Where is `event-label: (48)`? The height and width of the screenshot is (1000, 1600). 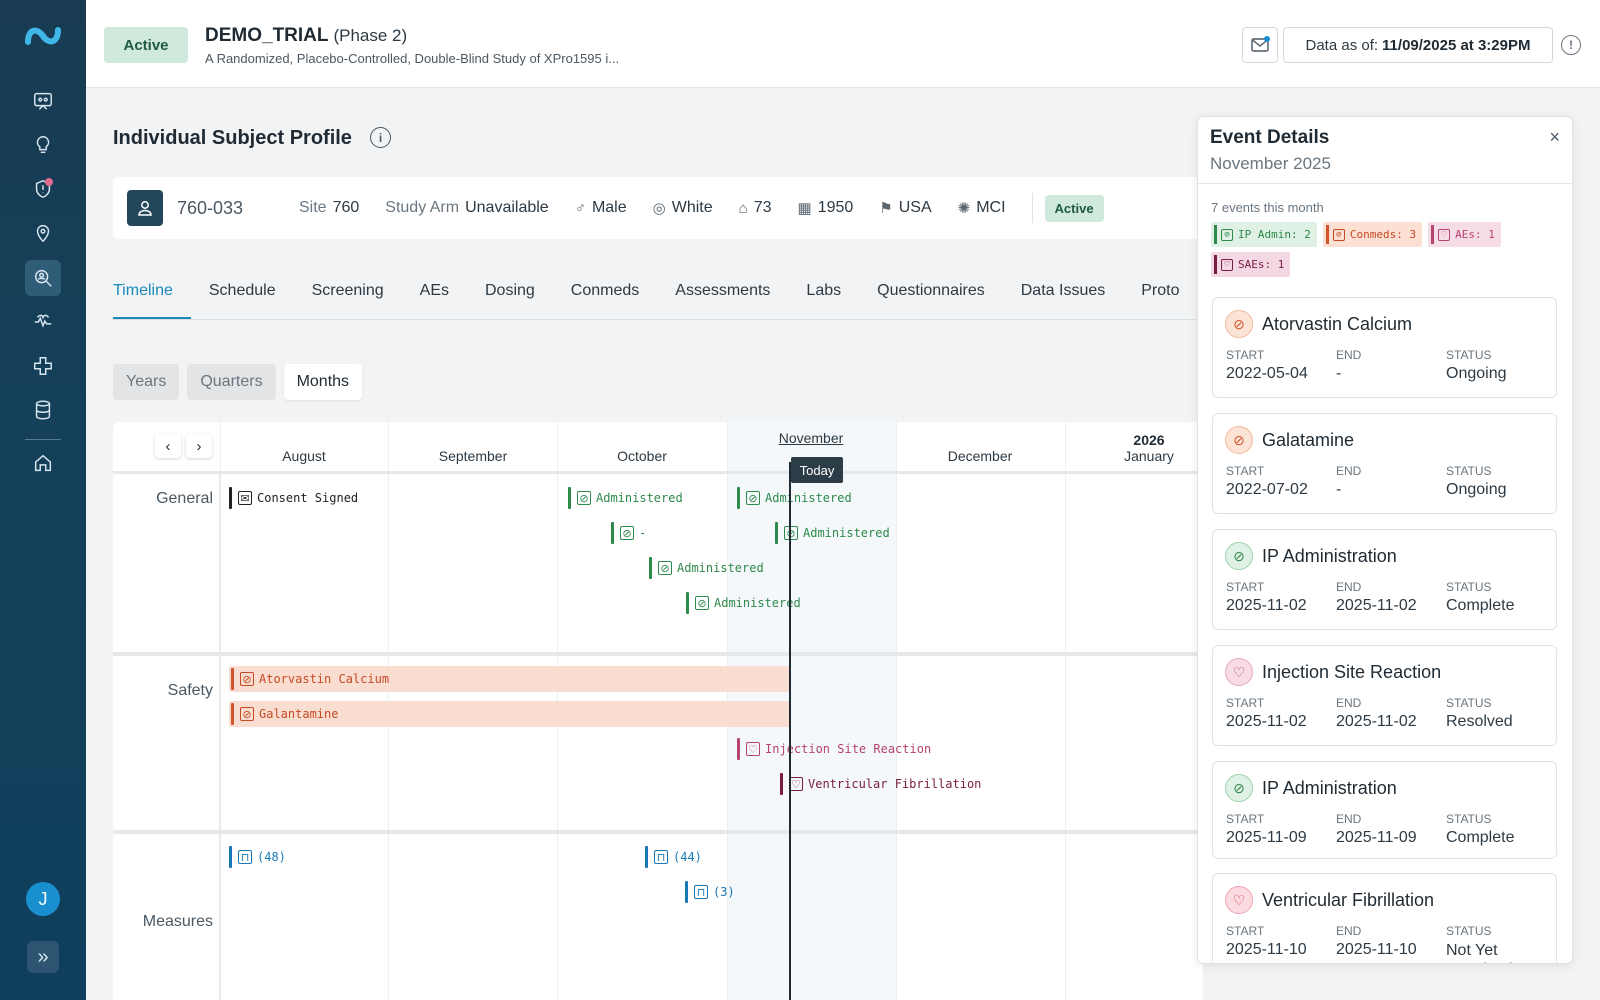
event-label: (48) is located at coordinates (271, 857).